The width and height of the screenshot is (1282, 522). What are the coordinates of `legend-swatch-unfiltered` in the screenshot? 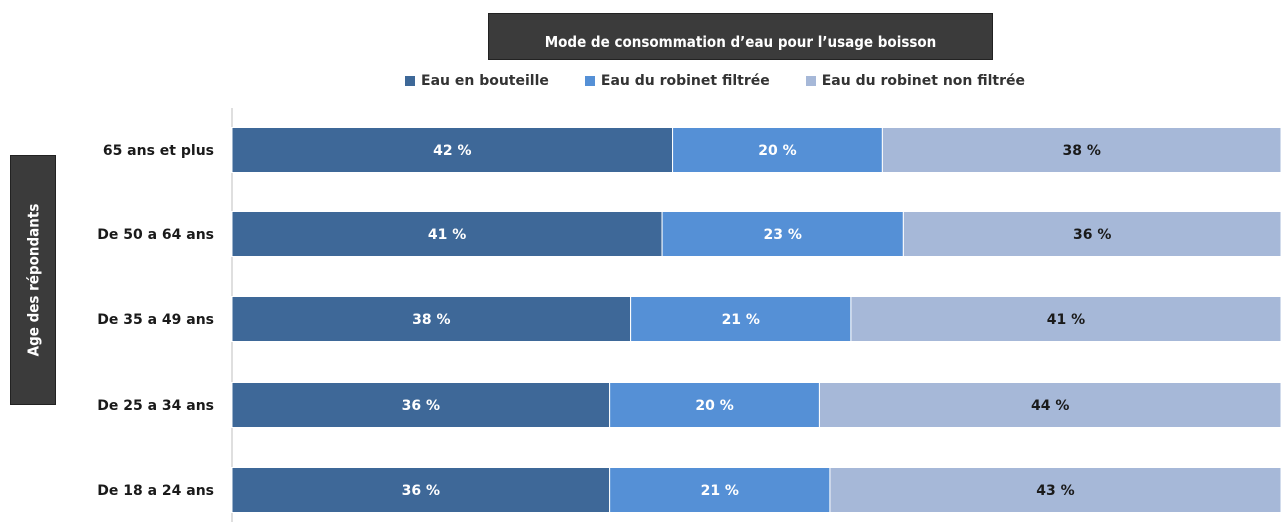 It's located at (810, 81).